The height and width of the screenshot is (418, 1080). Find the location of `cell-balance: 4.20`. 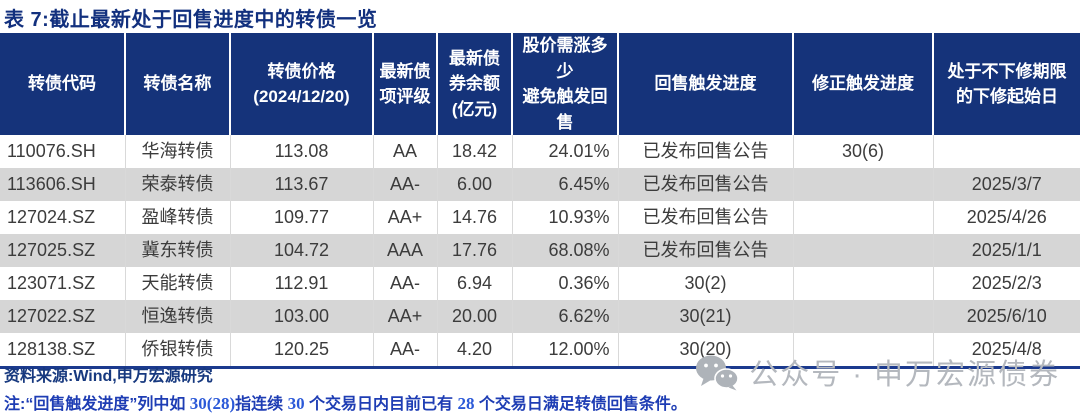

cell-balance: 4.20 is located at coordinates (474, 350).